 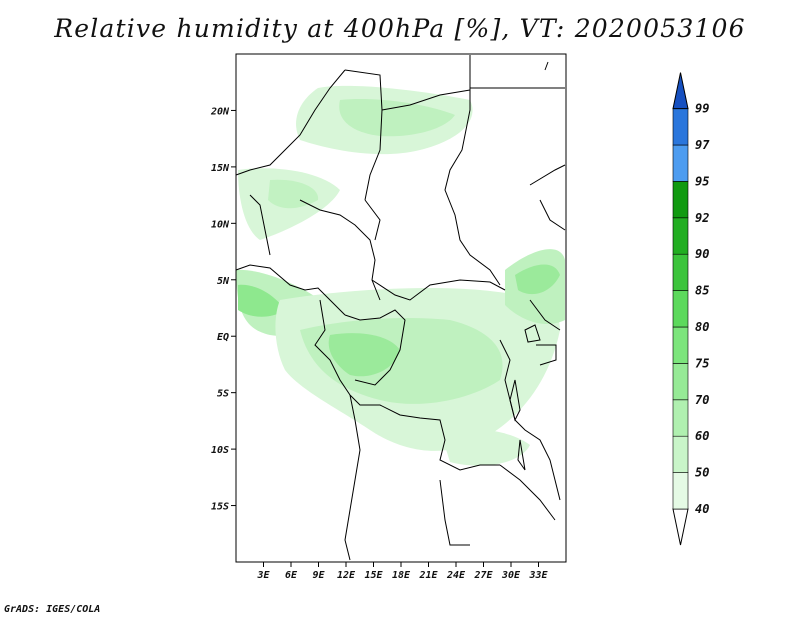 I want to click on lon-tick-label: 12E, so click(x=346, y=575).